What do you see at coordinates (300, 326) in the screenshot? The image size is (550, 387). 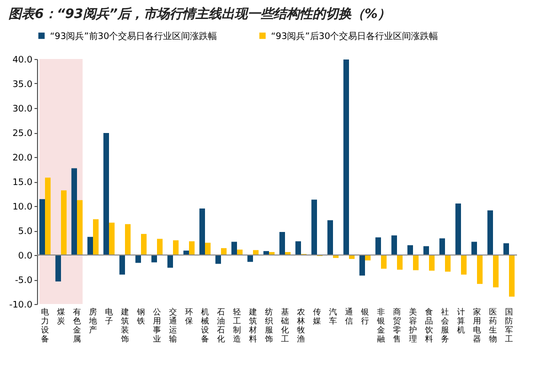 I see `x-tick-label: 农林牧渔` at bounding box center [300, 326].